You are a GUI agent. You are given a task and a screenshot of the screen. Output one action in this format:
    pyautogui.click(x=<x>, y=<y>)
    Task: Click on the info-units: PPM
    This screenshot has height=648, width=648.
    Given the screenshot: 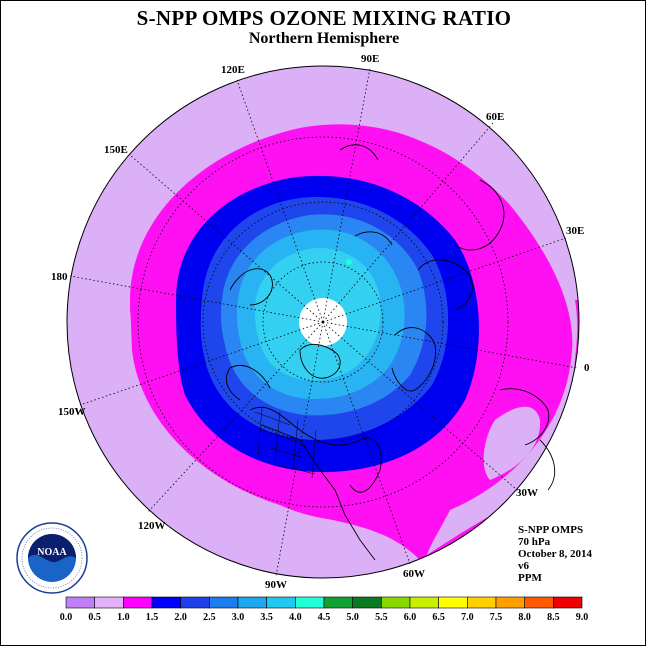 What is the action you would take?
    pyautogui.click(x=530, y=578)
    